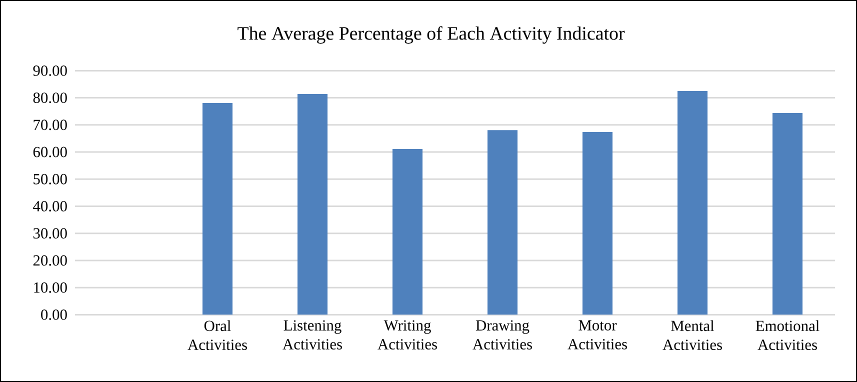 The height and width of the screenshot is (382, 857). Describe the element at coordinates (50, 206) in the screenshot. I see `y-tick-label: 40.00` at that location.